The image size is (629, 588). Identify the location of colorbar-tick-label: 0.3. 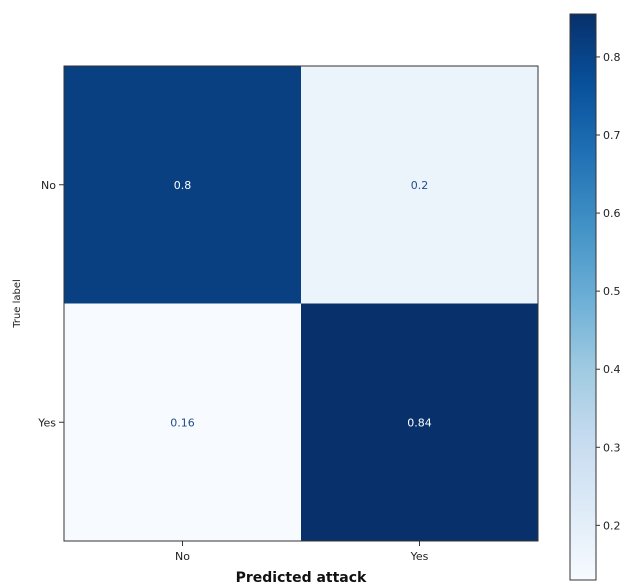
(612, 447).